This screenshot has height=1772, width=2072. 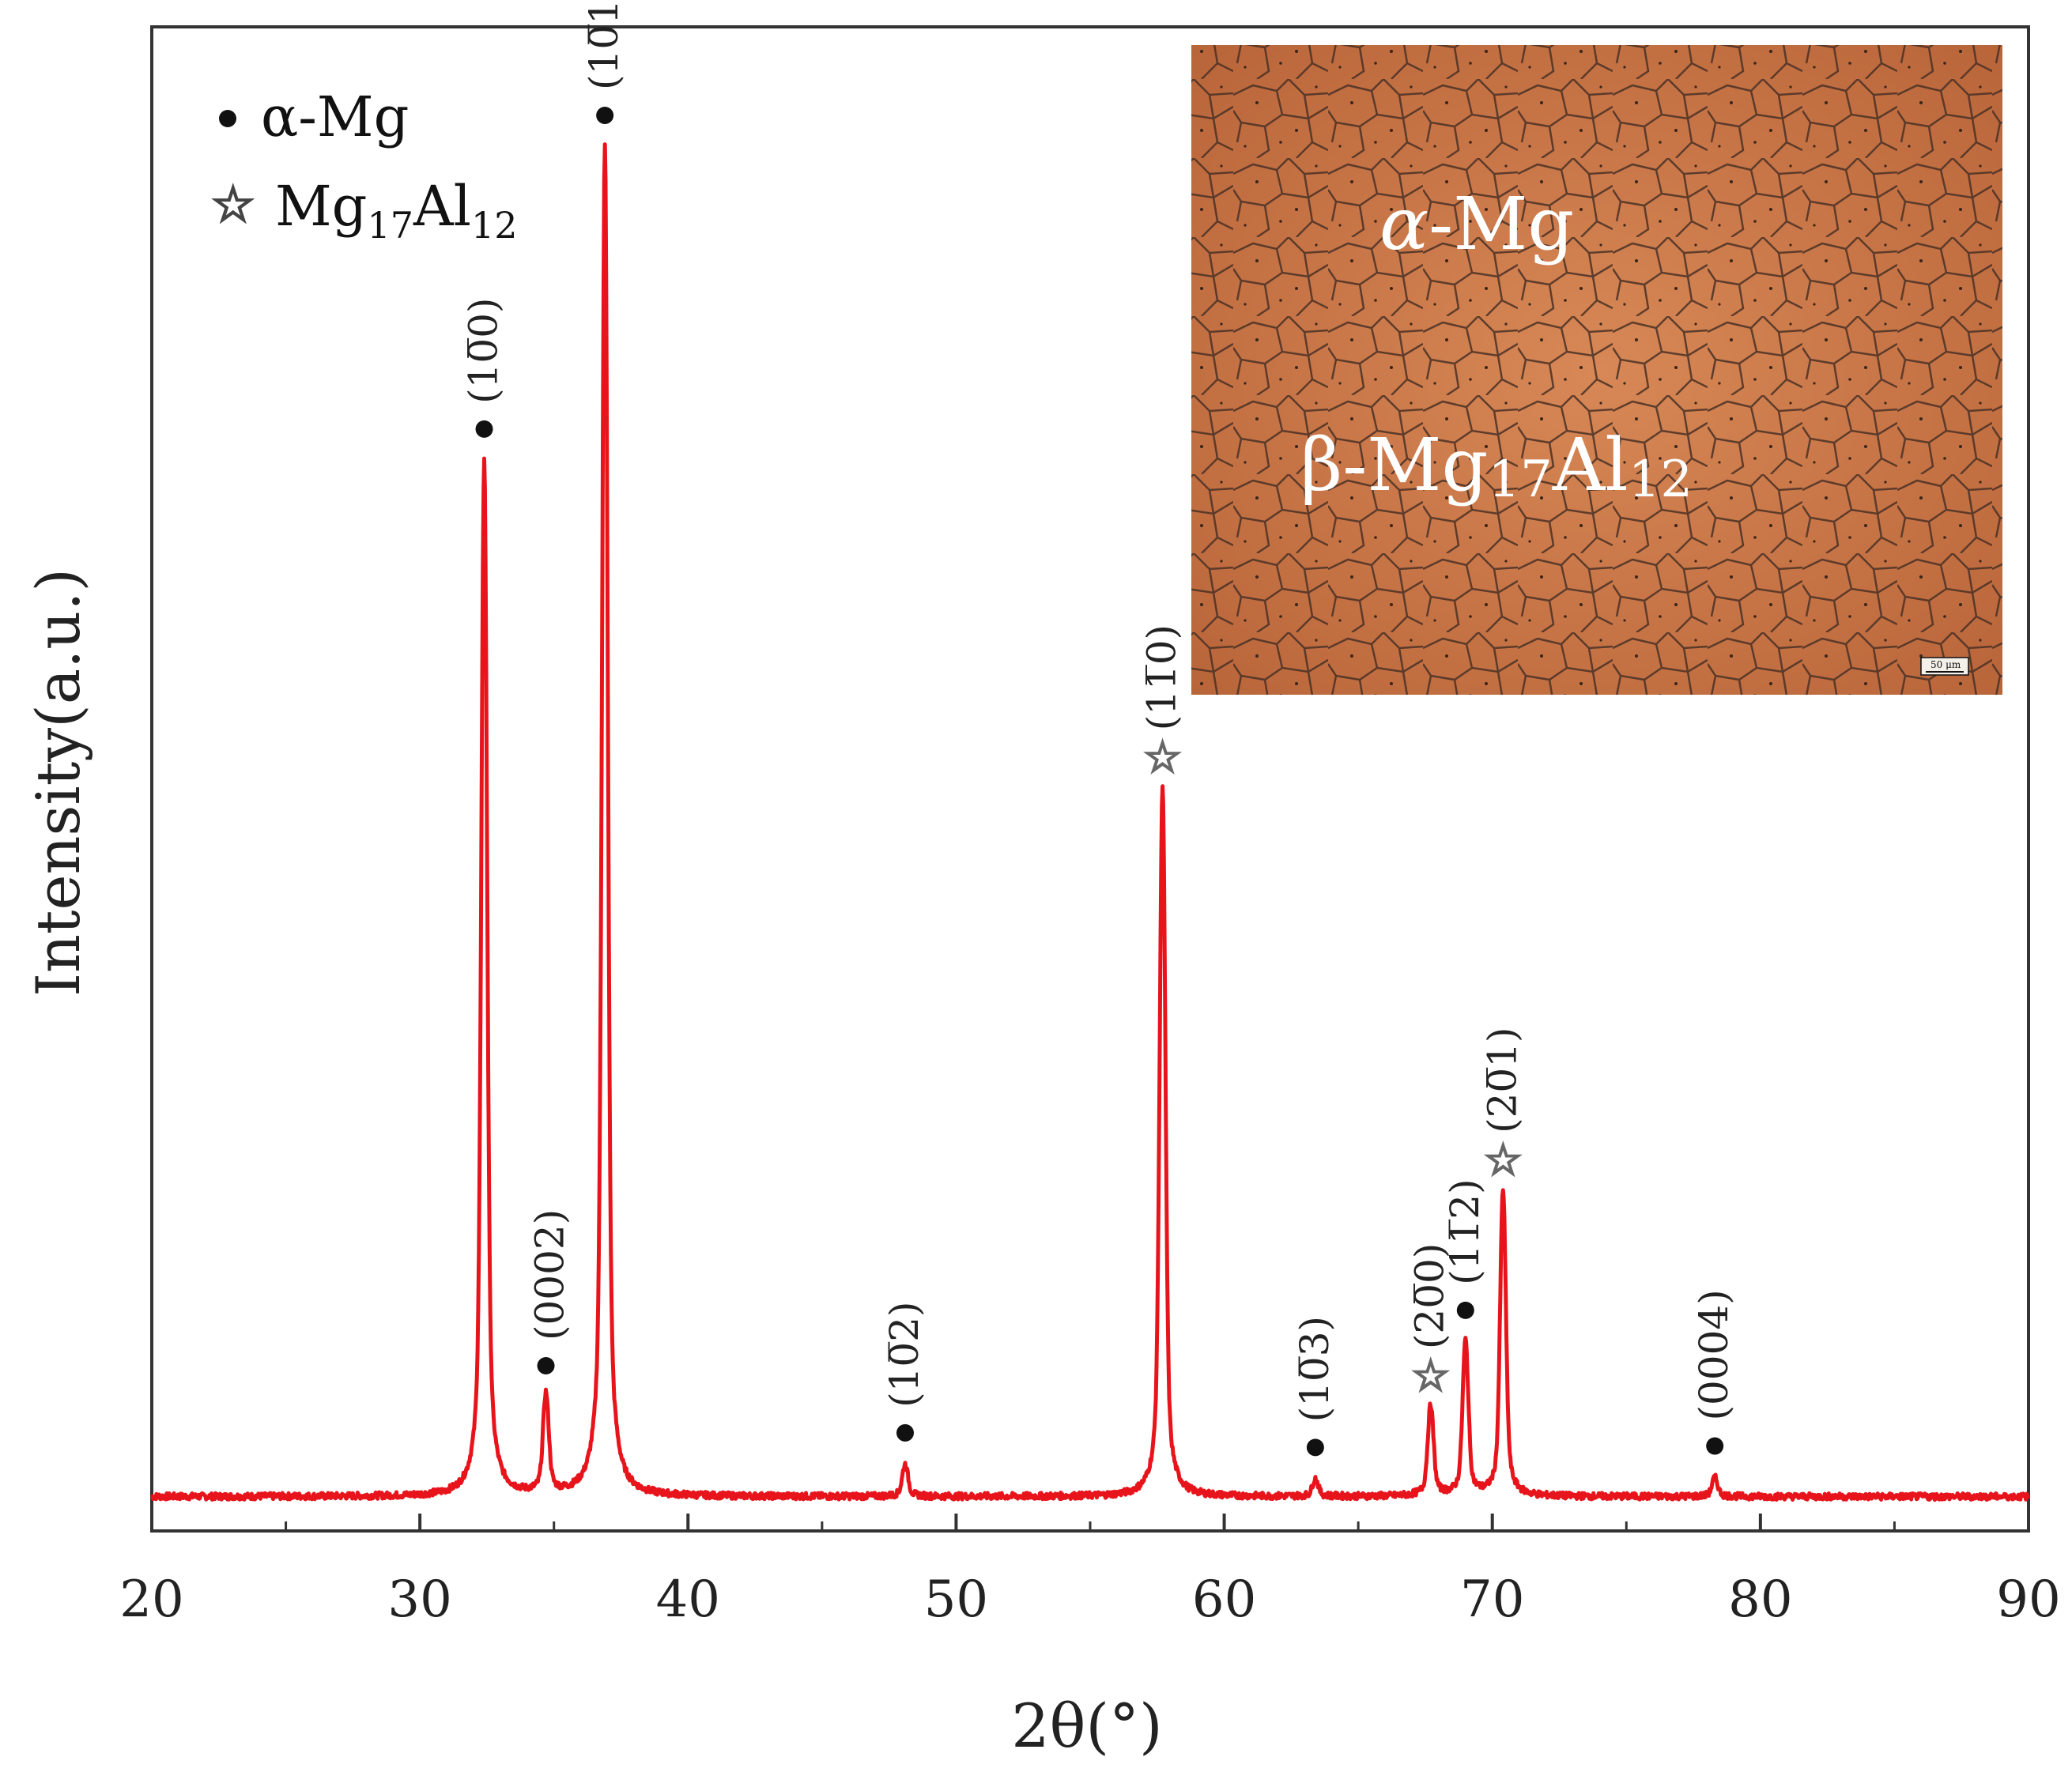 What do you see at coordinates (419, 1599) in the screenshot?
I see `x-tick-label: 30` at bounding box center [419, 1599].